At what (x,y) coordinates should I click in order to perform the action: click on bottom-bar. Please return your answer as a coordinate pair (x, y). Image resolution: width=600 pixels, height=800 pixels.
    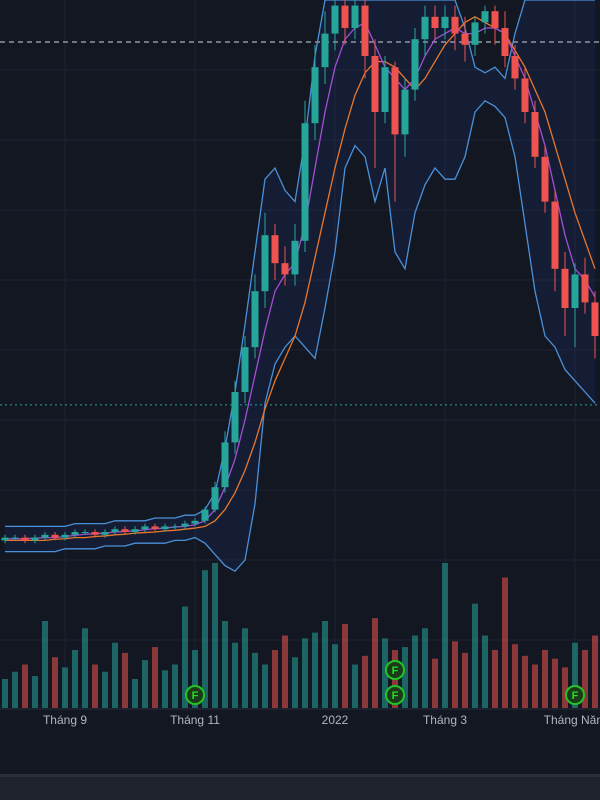
    Looking at the image, I should click on (300, 787).